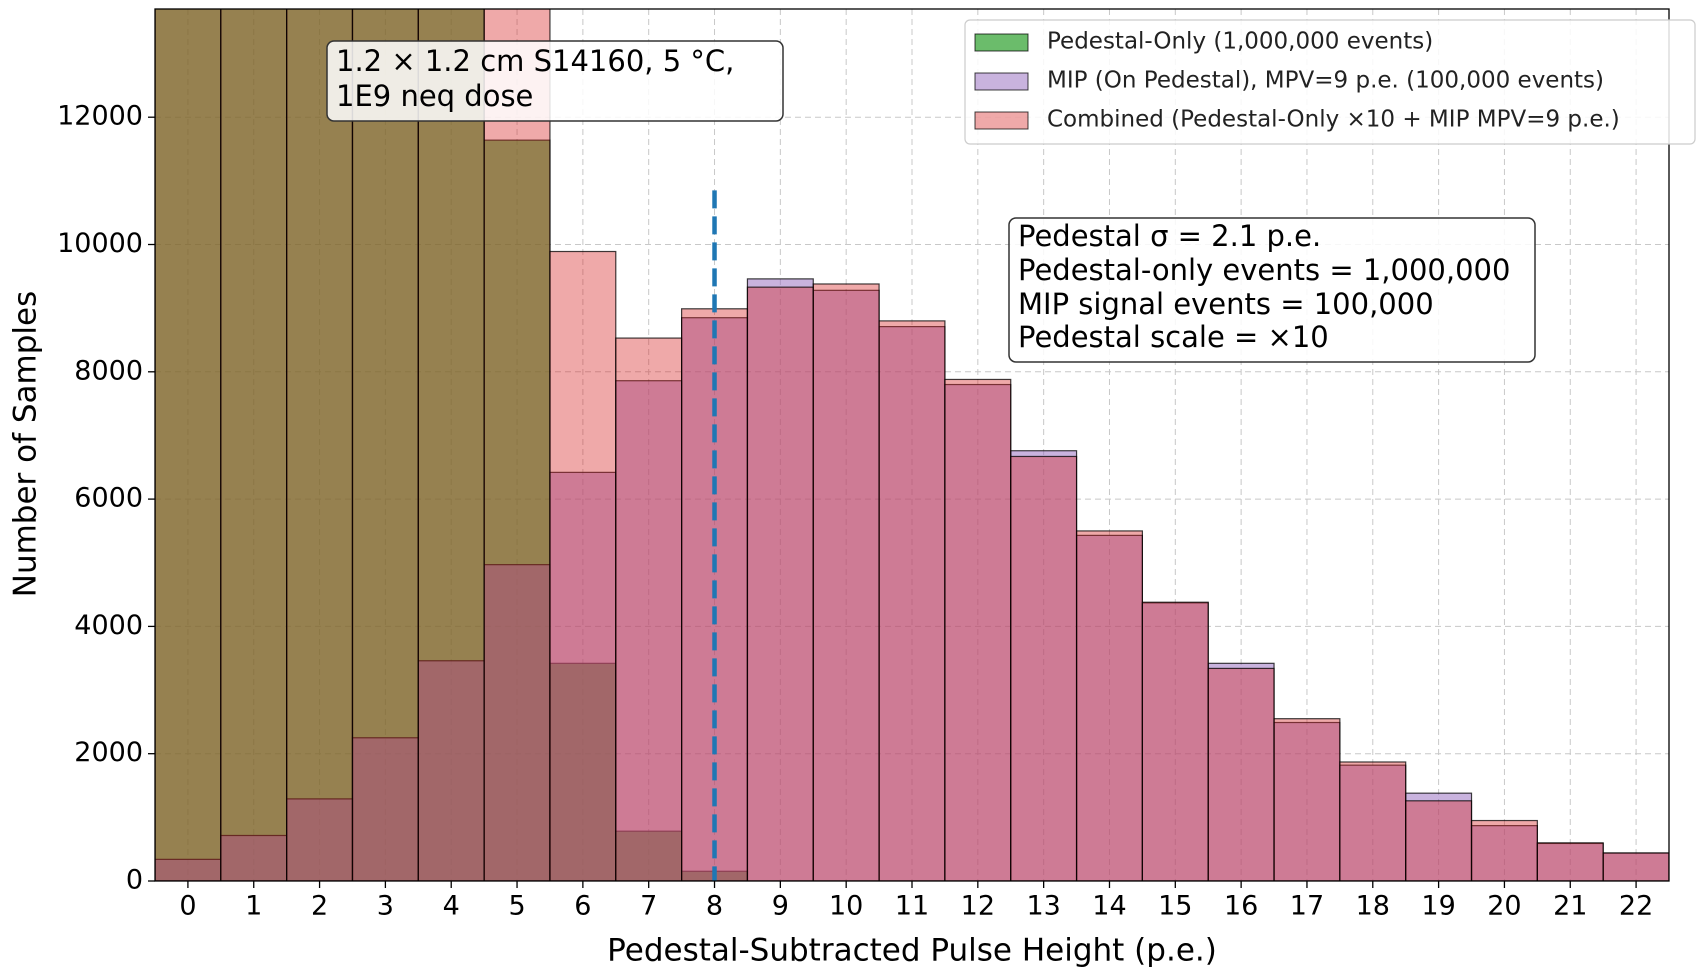 This screenshot has width=1700, height=972. I want to click on x-tick-label: 21, so click(1570, 906).